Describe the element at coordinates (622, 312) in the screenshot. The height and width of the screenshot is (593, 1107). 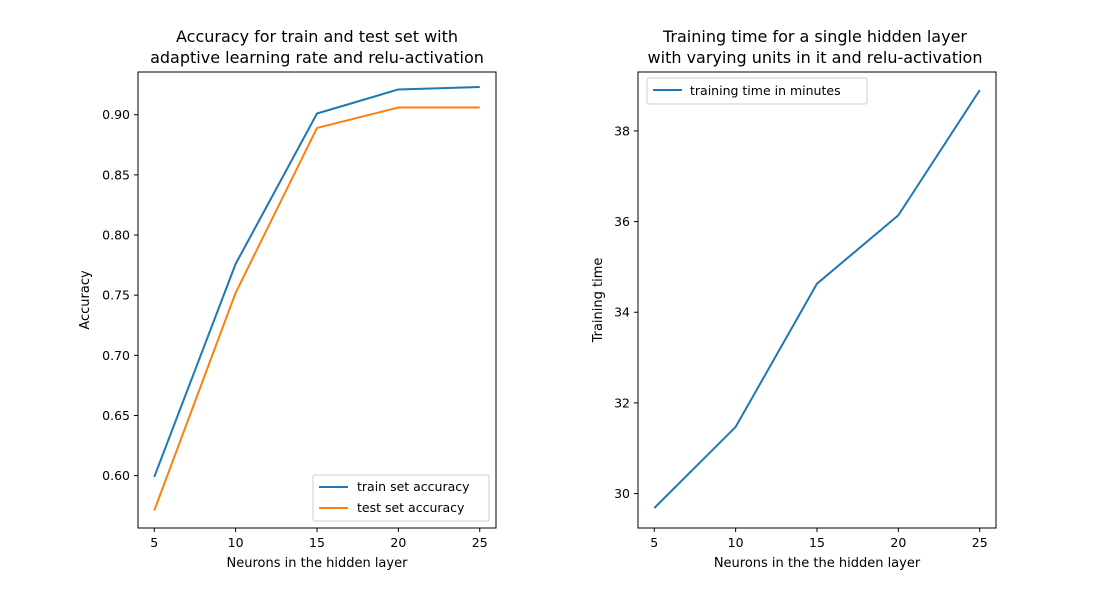
I see `y-tick-label: 34` at that location.